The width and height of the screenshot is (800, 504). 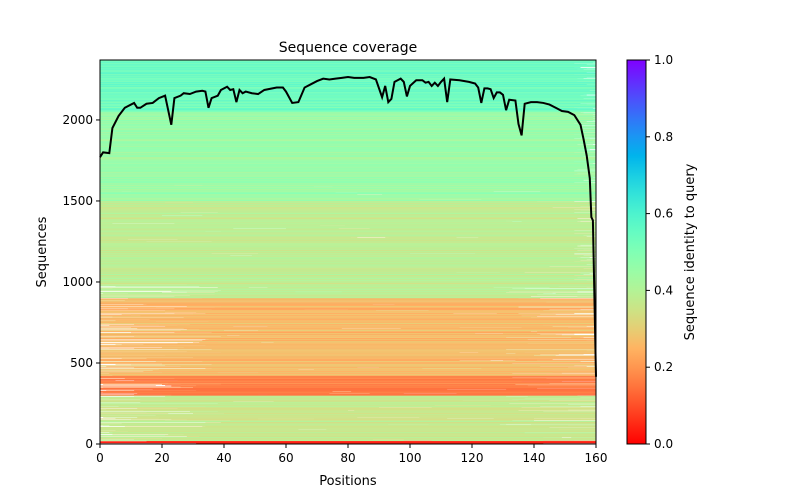 I want to click on colorbar-tick-label: 1.0, so click(x=663, y=60).